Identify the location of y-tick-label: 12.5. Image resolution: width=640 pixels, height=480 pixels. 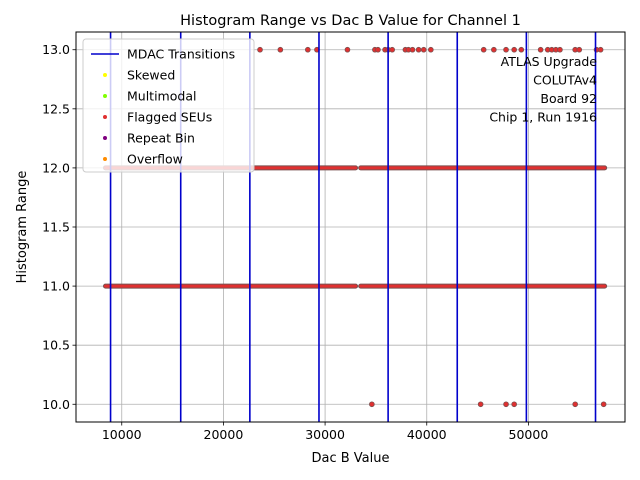
(56, 108).